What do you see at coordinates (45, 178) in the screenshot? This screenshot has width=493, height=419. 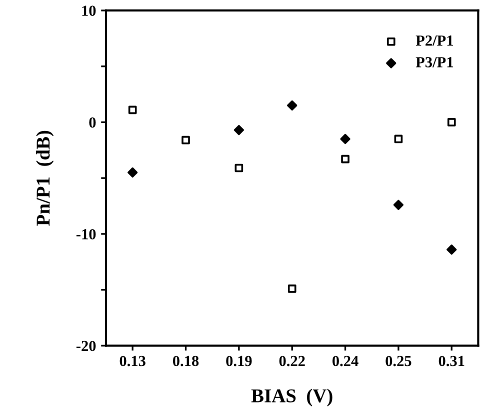 I see `y-axis-title: Pn/P1 (dB)` at bounding box center [45, 178].